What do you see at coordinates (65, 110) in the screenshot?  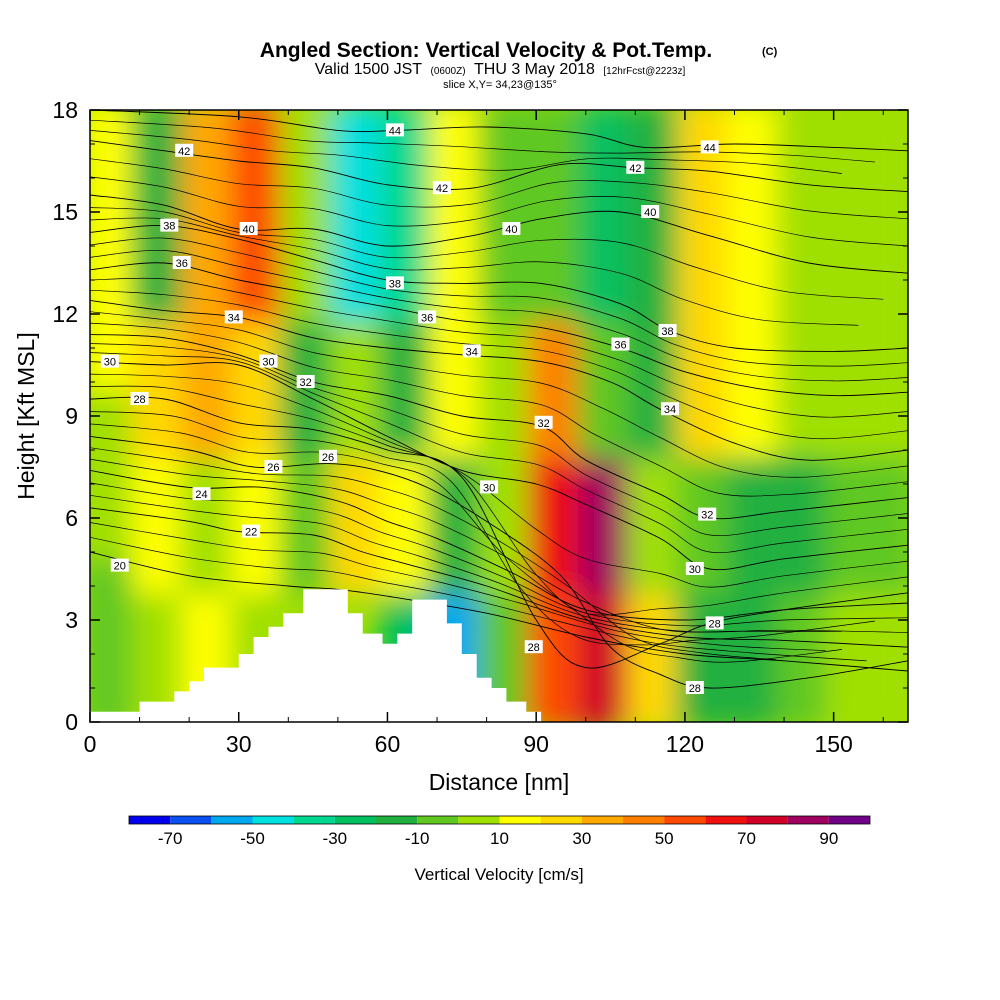 I see `y-tick-label: 18` at bounding box center [65, 110].